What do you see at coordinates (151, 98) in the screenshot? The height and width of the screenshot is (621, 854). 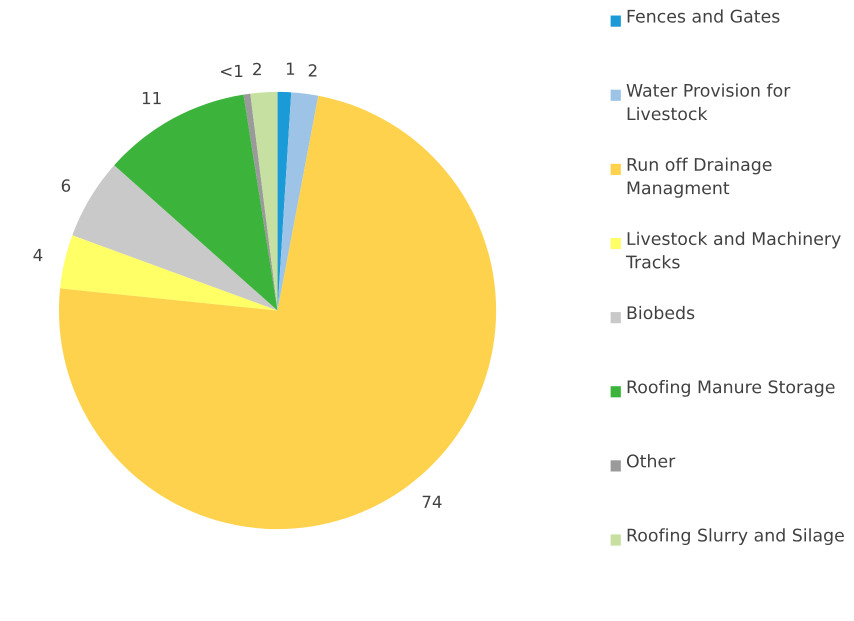 I see `data-label: 11` at bounding box center [151, 98].